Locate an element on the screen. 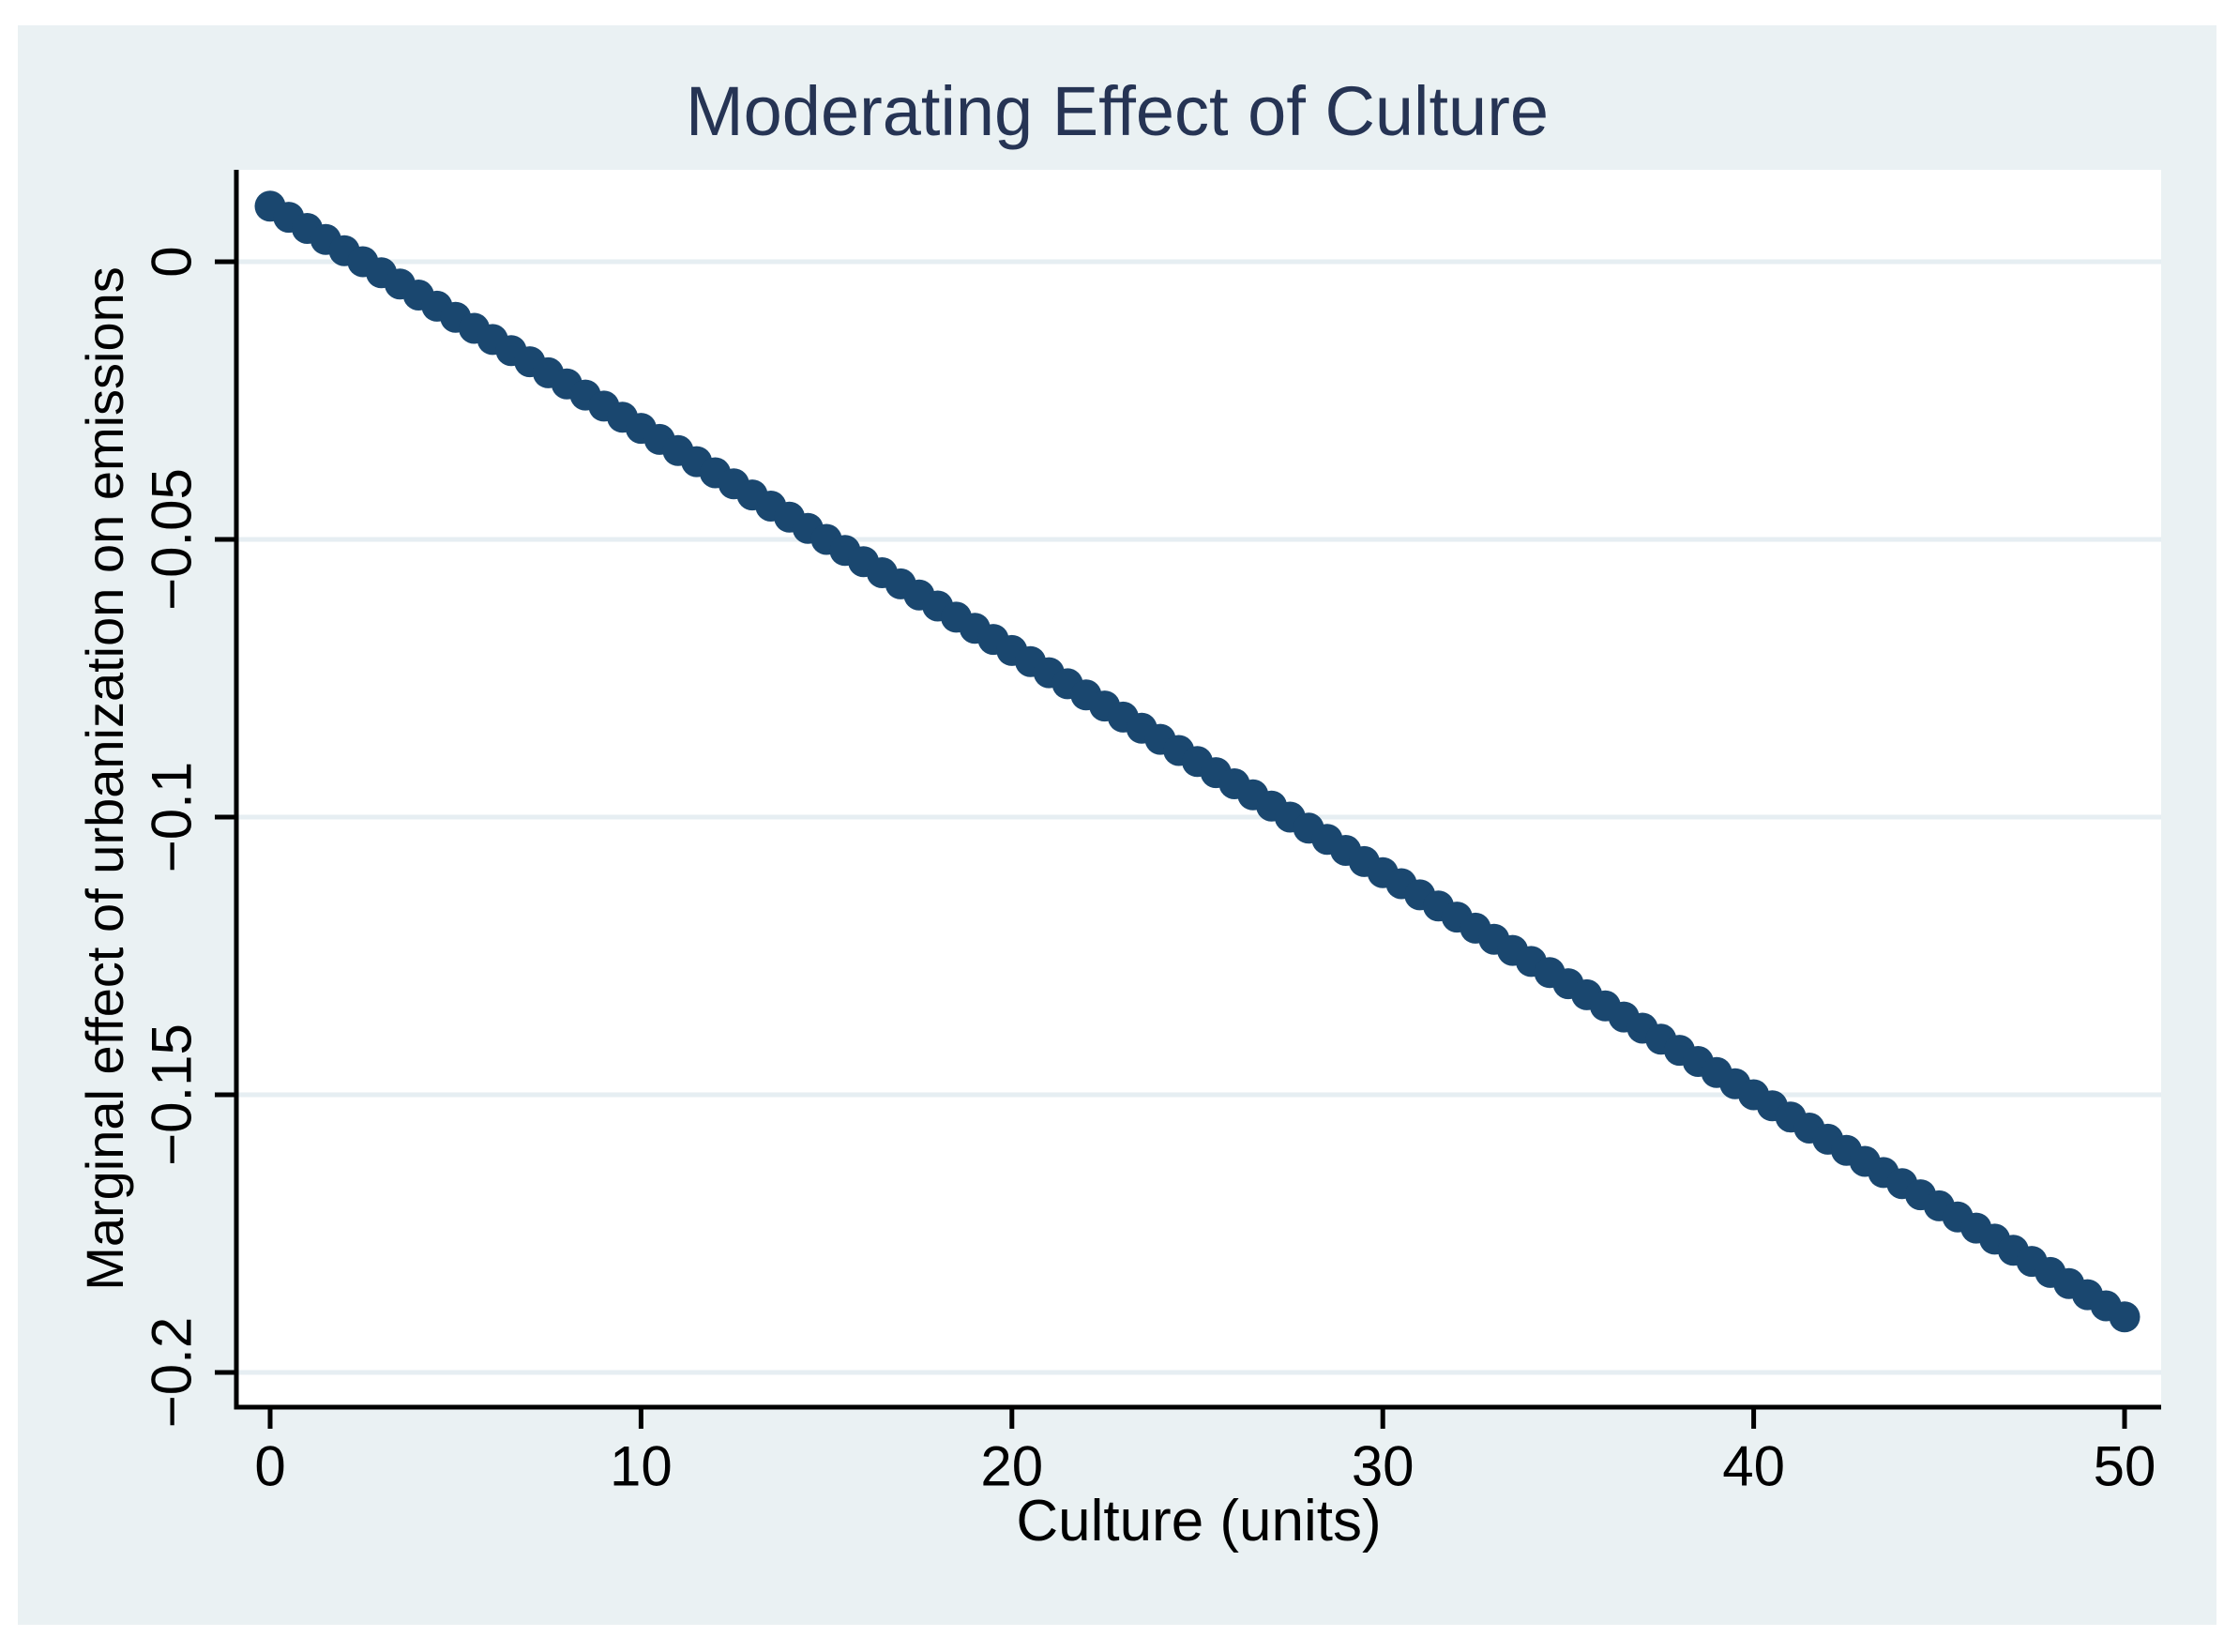  x-tick-label: 40 is located at coordinates (1753, 1466).